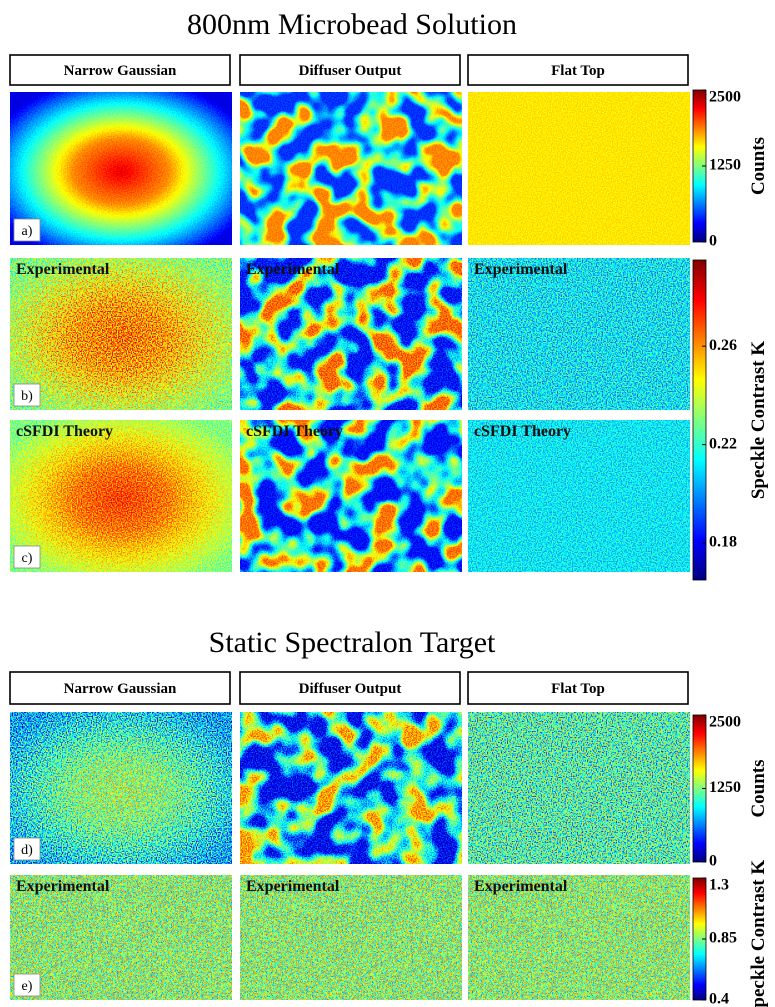 Image resolution: width=775 pixels, height=1007 pixels. I want to click on row-label: a), so click(27, 231).